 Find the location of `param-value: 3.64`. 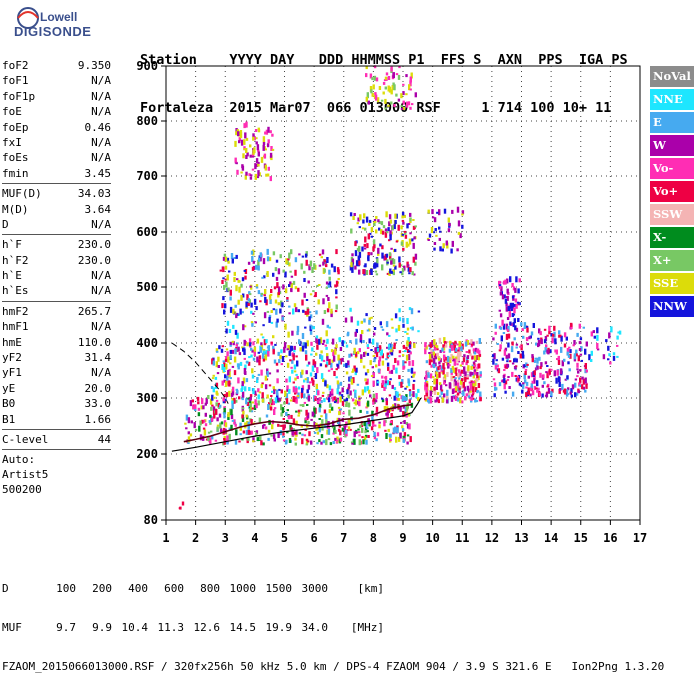

param-value: 3.64 is located at coordinates (98, 209).